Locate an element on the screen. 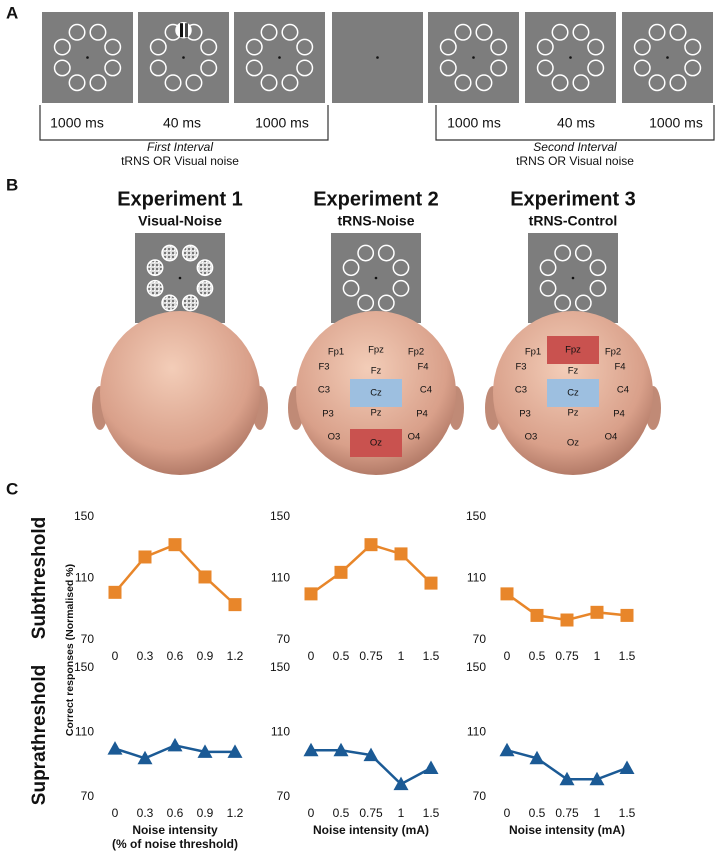 This screenshot has height=853, width=717. experiment-title: Experiment 2 is located at coordinates (376, 199).